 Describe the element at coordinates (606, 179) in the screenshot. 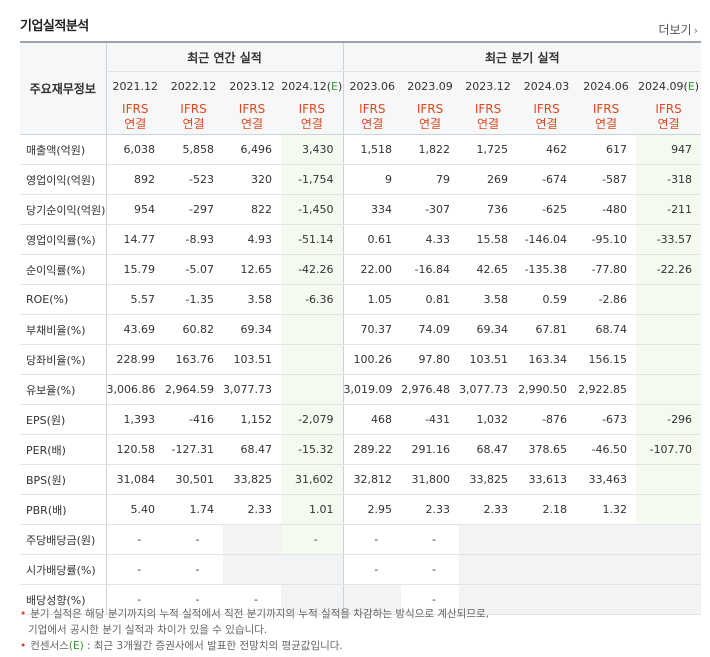

I see `table-cell: -587` at that location.